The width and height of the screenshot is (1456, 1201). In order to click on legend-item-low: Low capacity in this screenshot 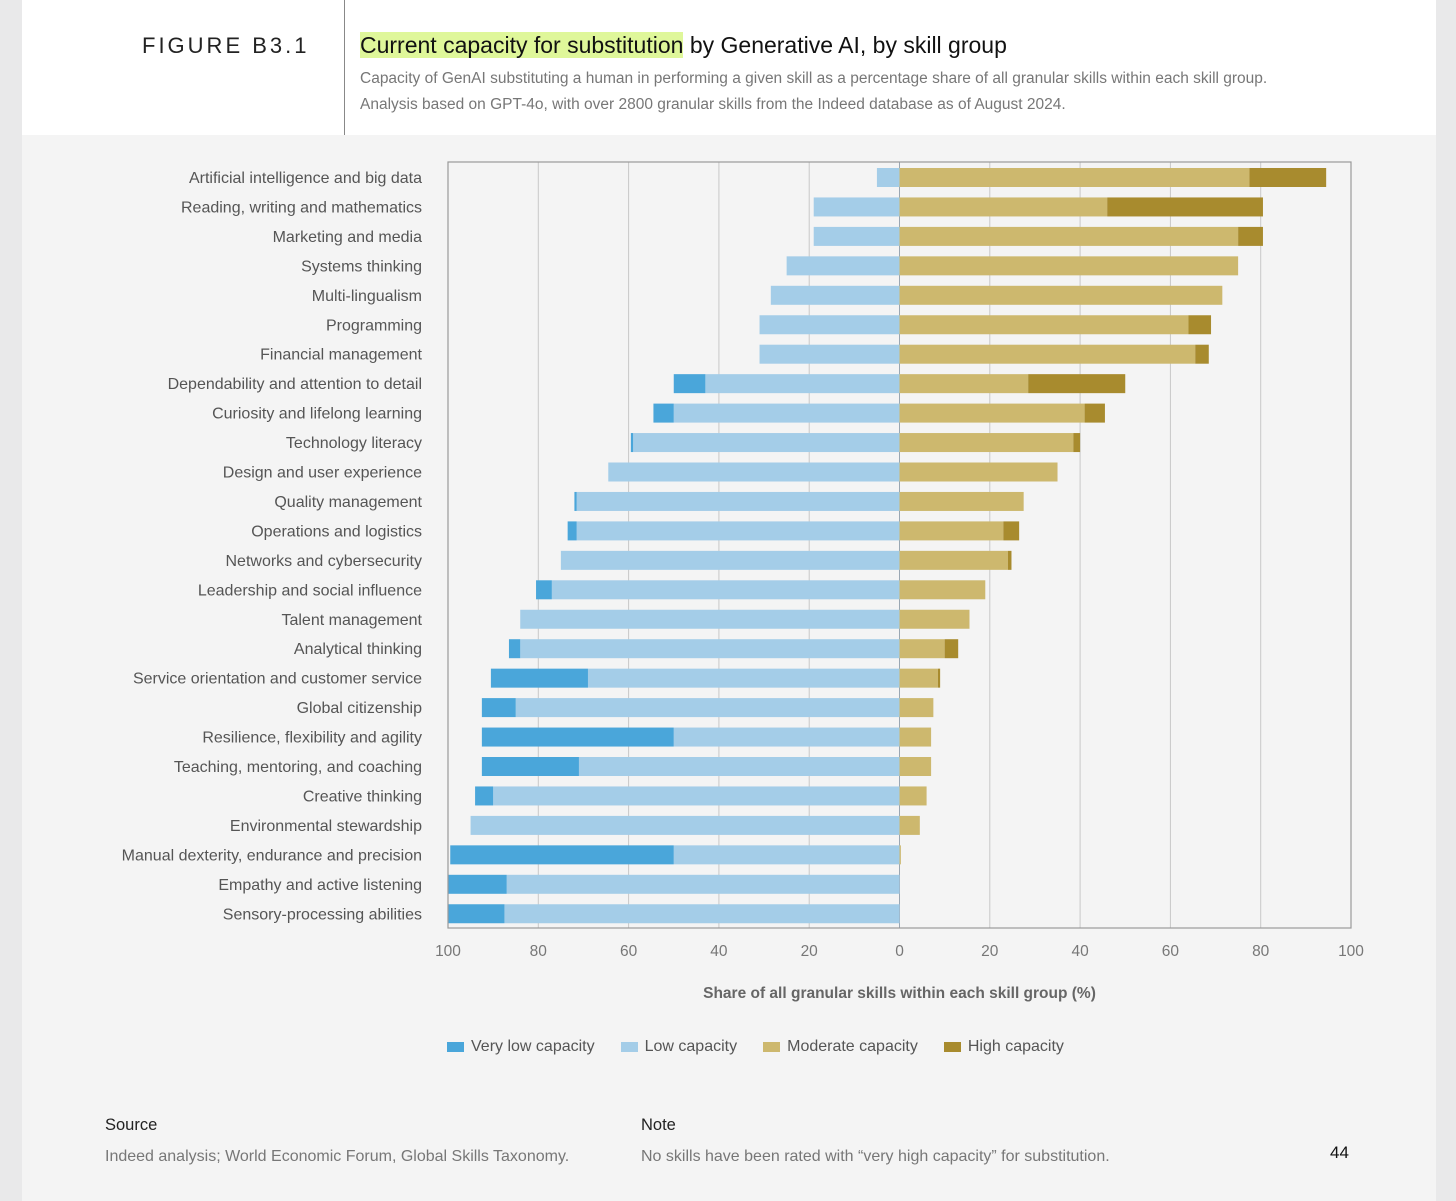, I will do `click(678, 1047)`.